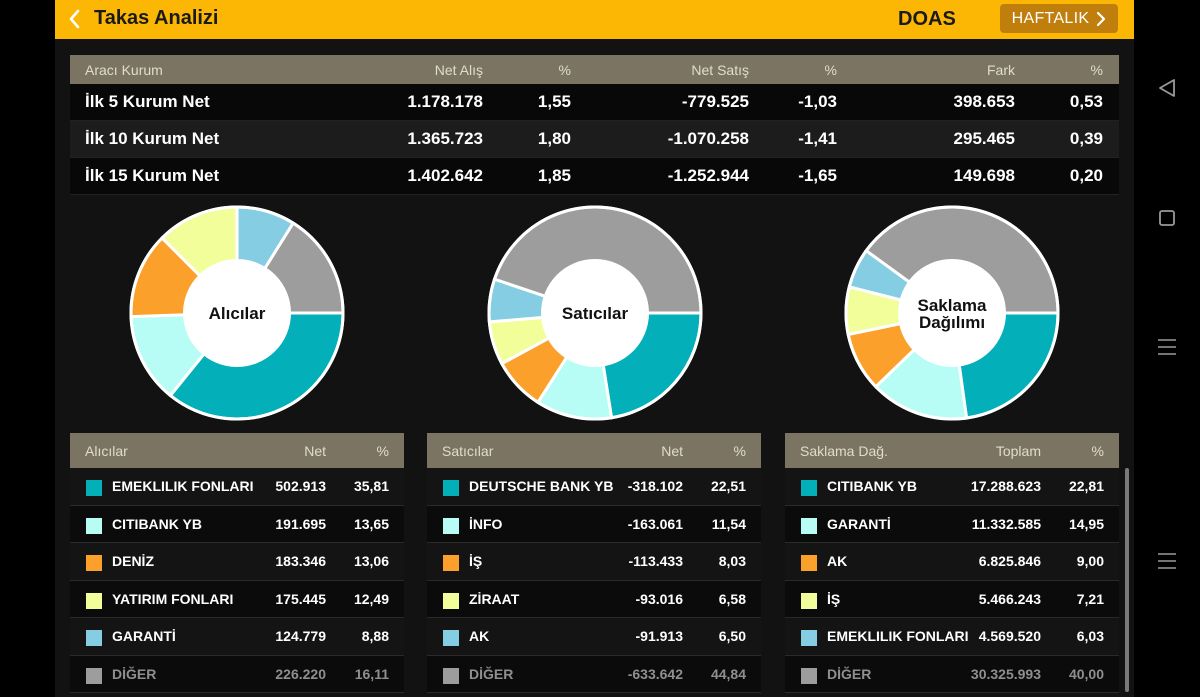  What do you see at coordinates (445, 138) in the screenshot?
I see `summary-net-buy: 1.365.723` at bounding box center [445, 138].